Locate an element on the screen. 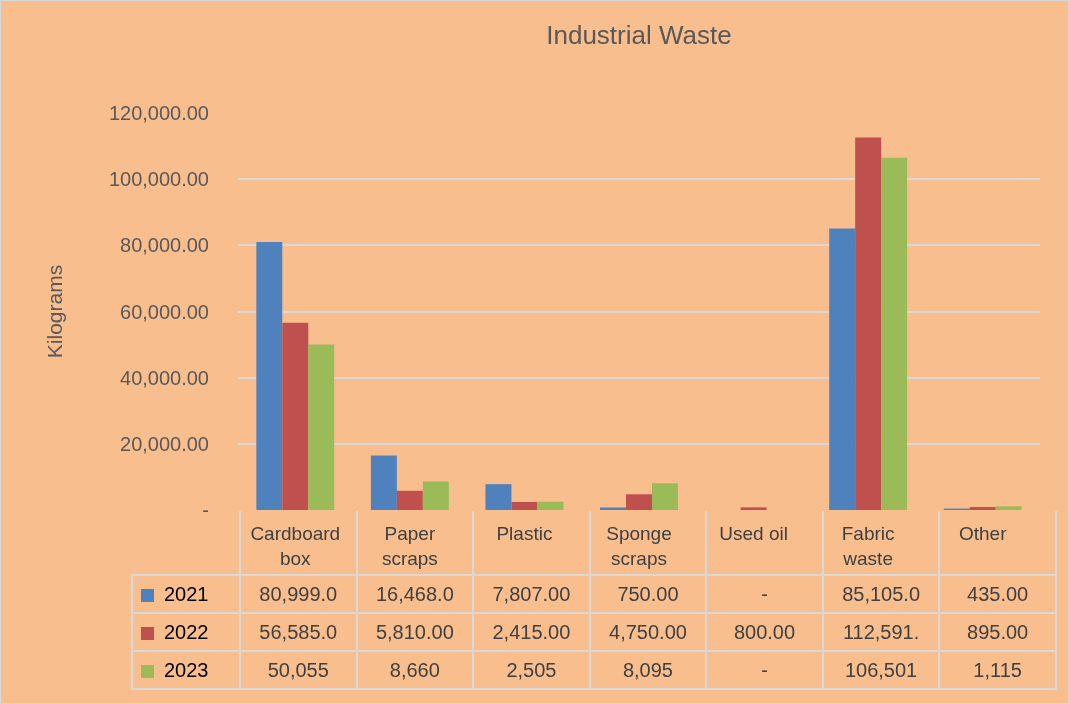 Image resolution: width=1069 pixels, height=704 pixels. data-label: 435.00 is located at coordinates (997, 594).